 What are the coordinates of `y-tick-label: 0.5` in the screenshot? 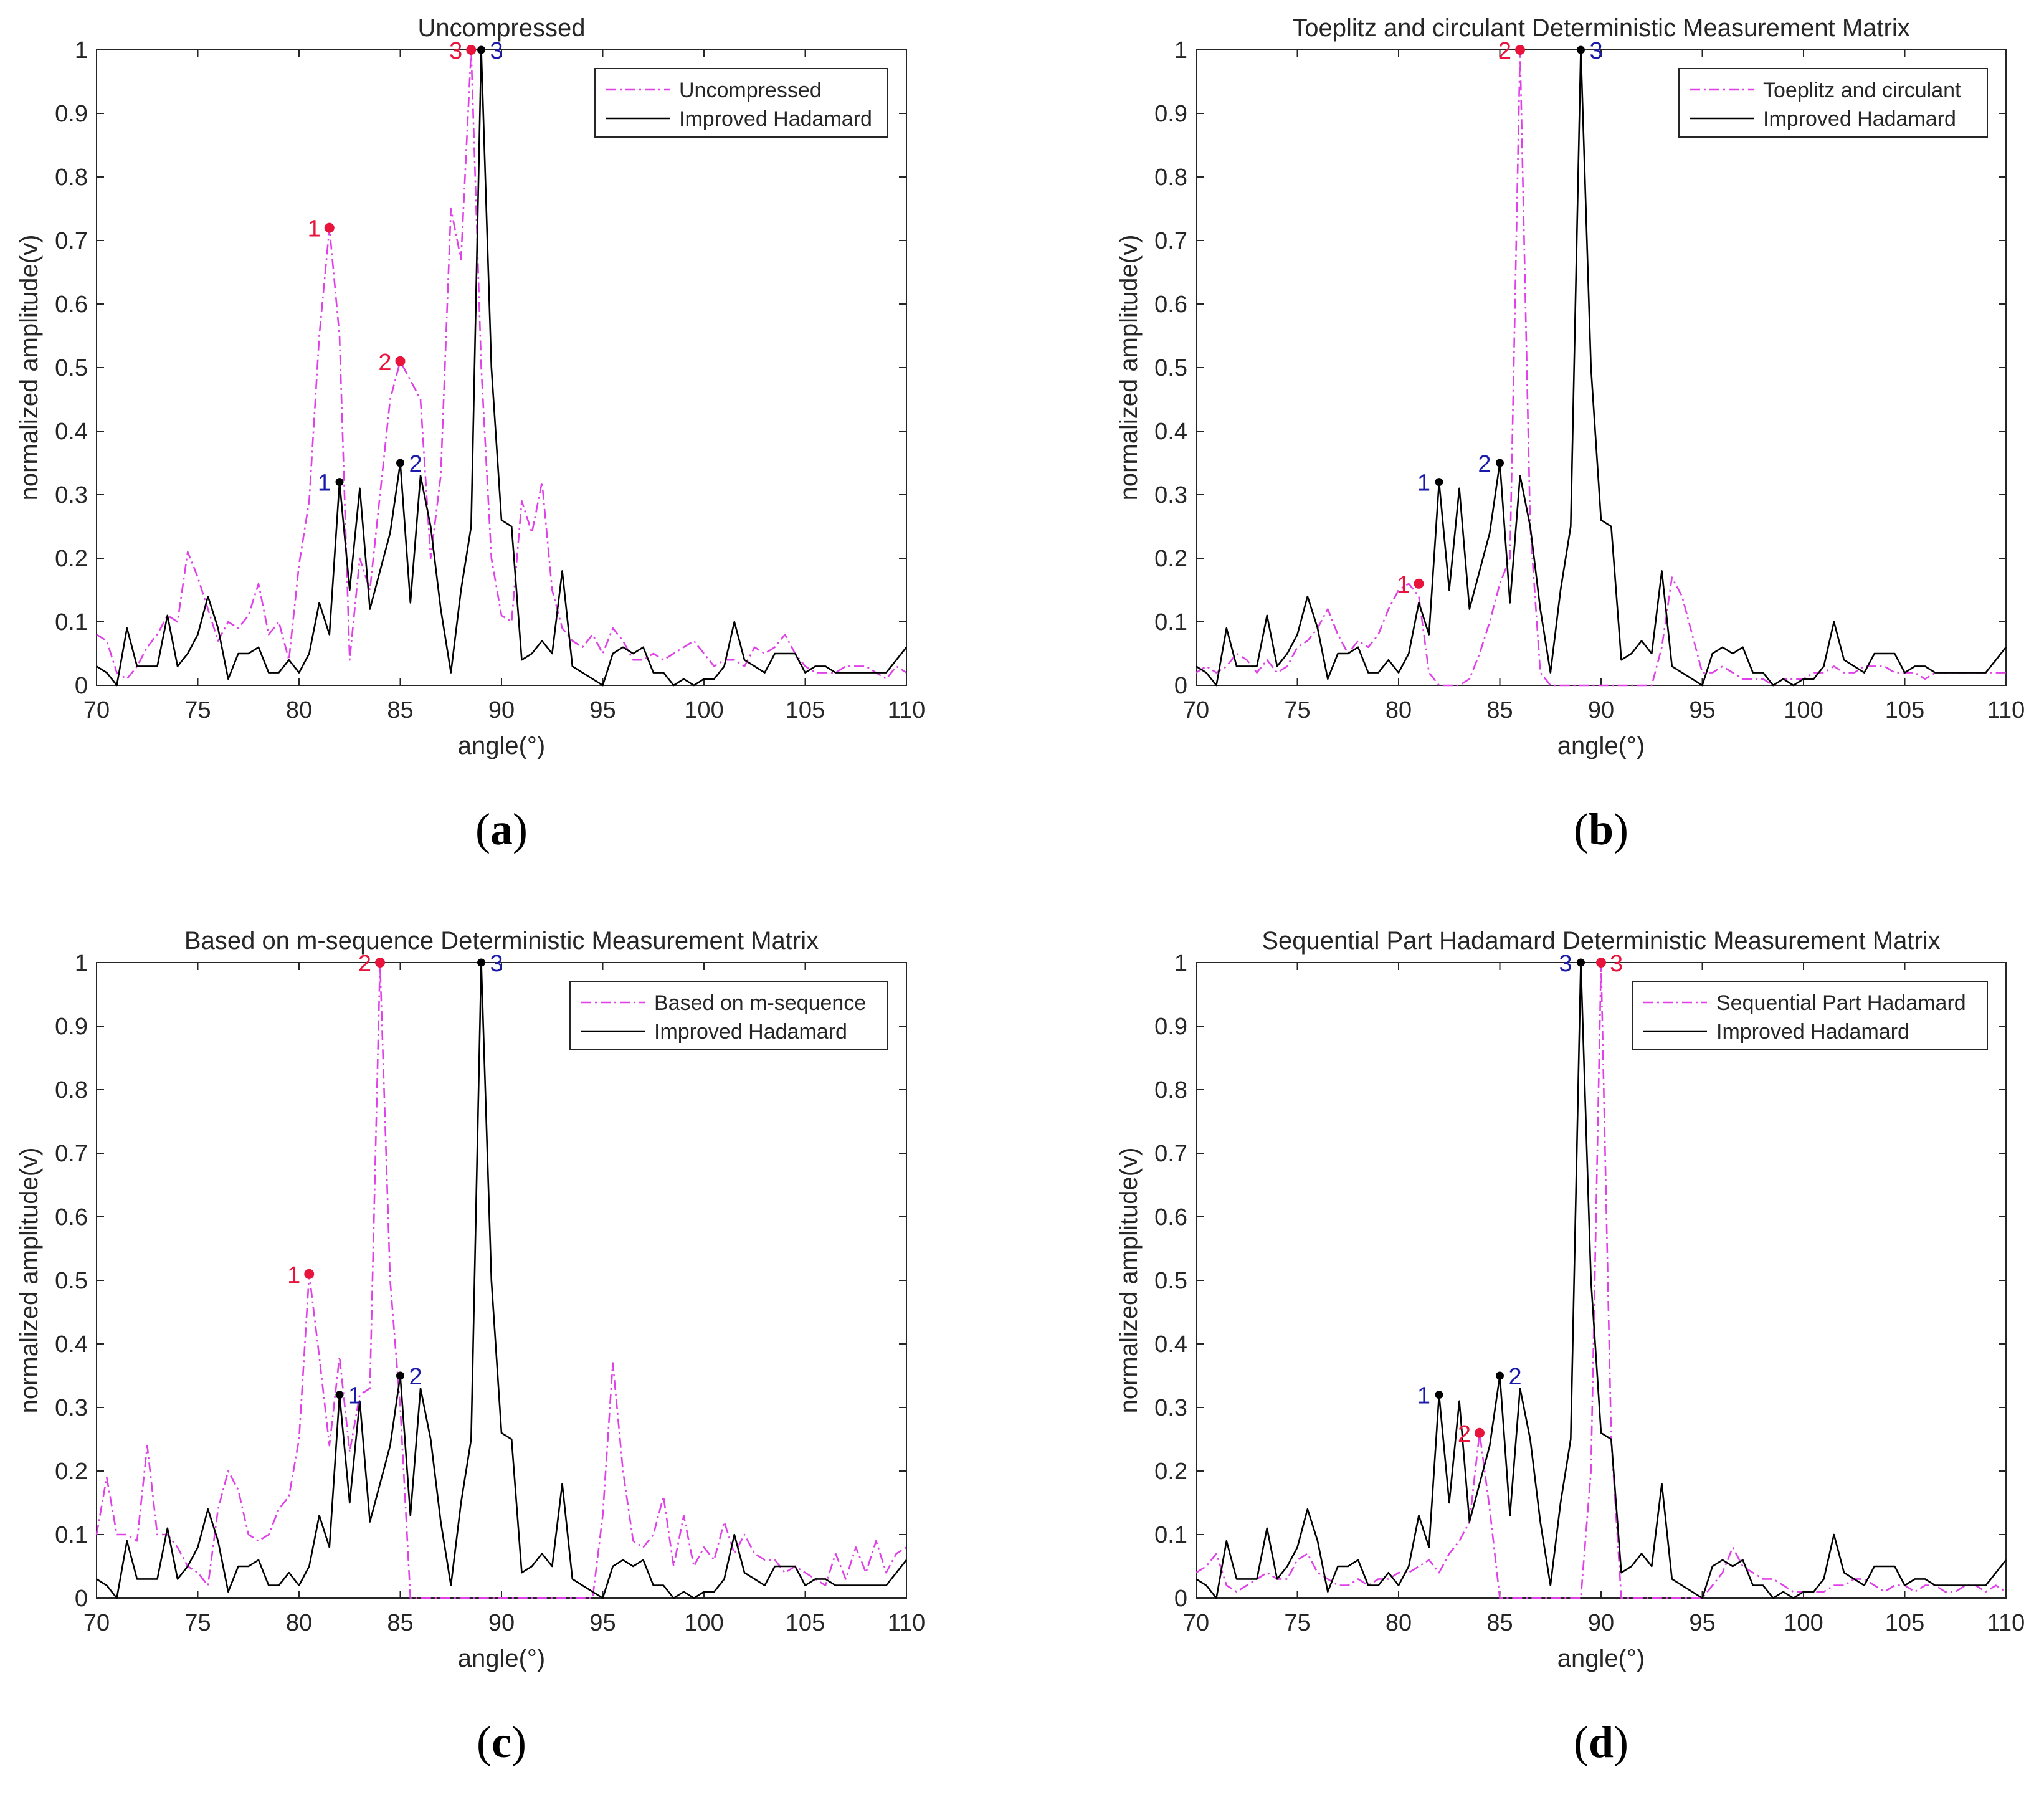 It's located at (71, 1281).